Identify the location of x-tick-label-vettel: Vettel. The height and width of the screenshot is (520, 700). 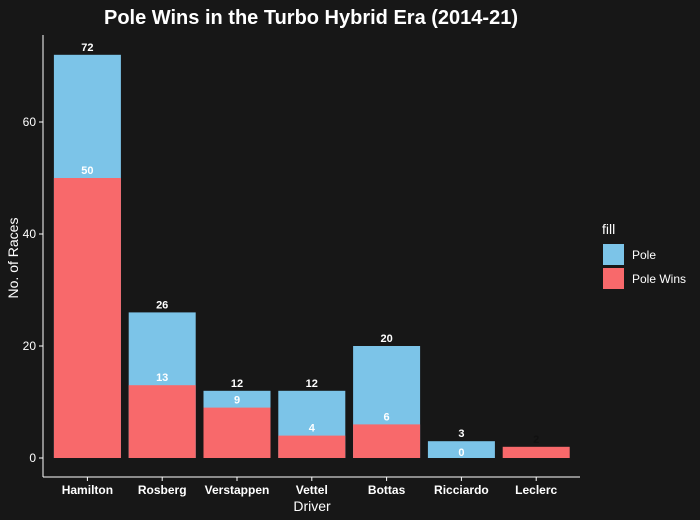
(312, 490).